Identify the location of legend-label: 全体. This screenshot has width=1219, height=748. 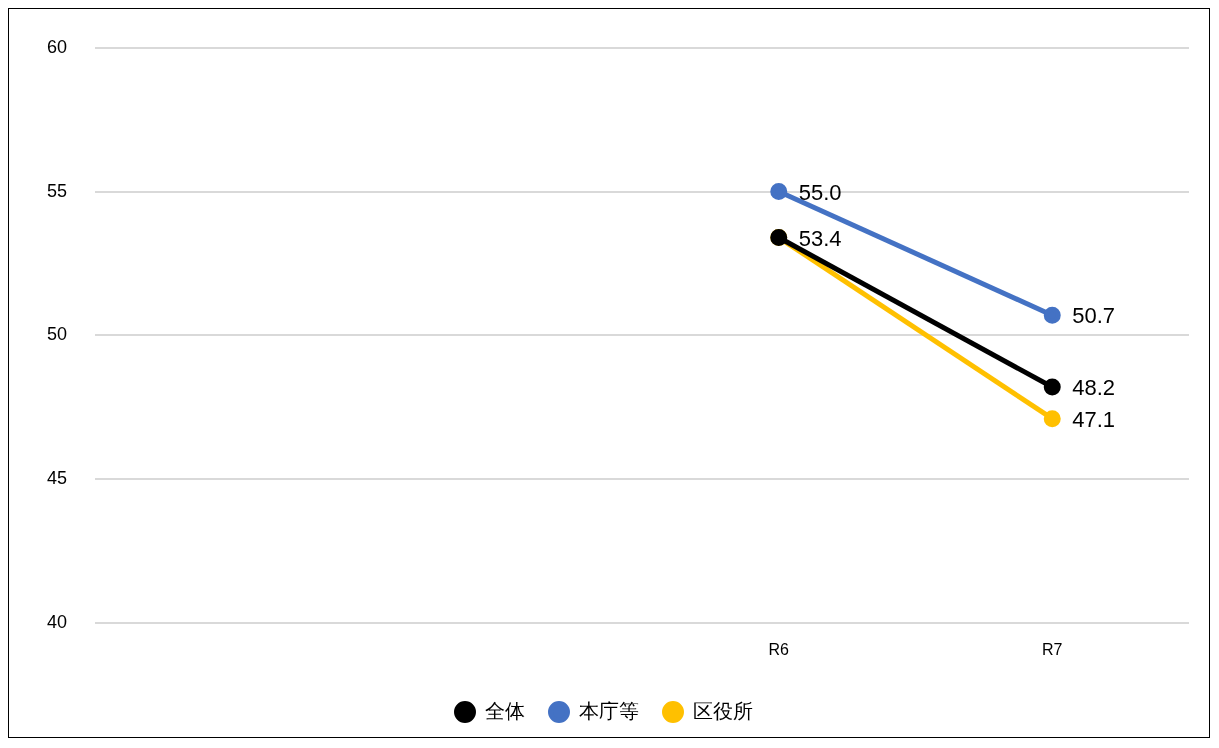
(505, 710).